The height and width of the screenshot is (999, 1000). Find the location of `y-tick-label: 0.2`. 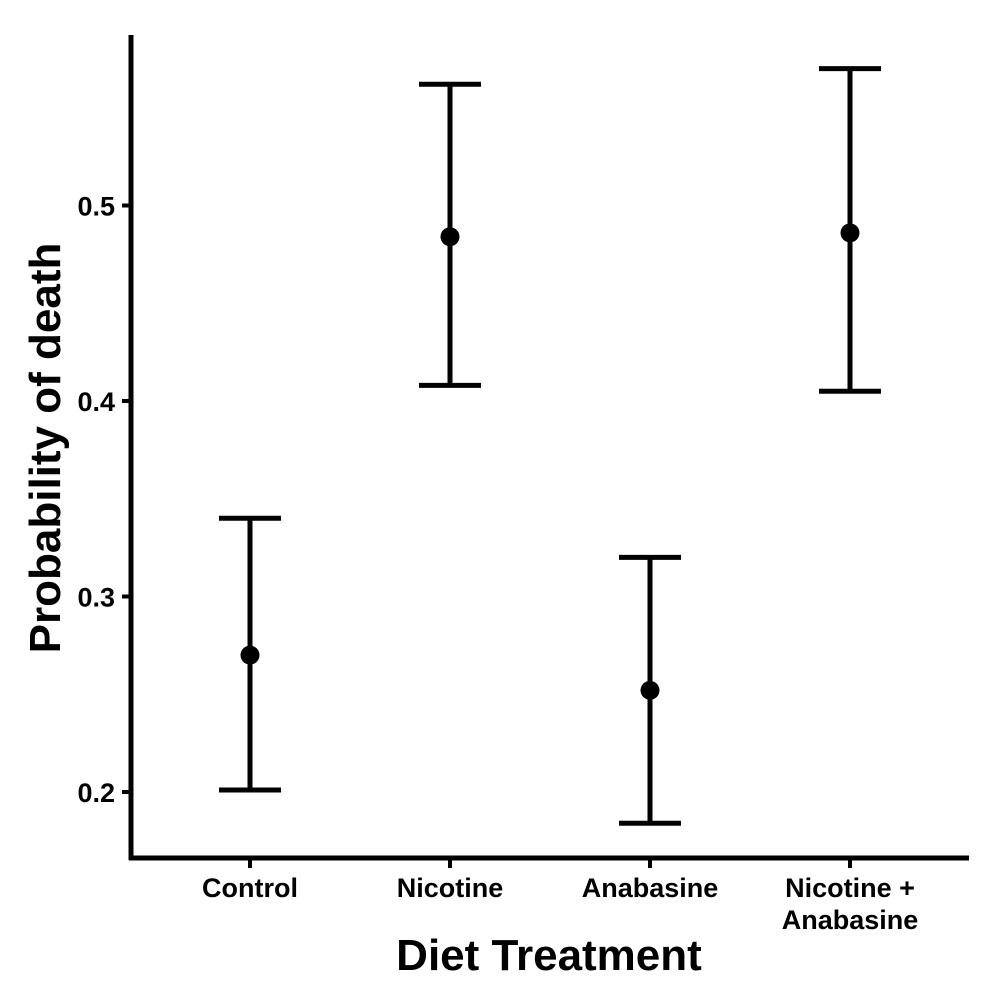

y-tick-label: 0.2 is located at coordinates (96, 793).